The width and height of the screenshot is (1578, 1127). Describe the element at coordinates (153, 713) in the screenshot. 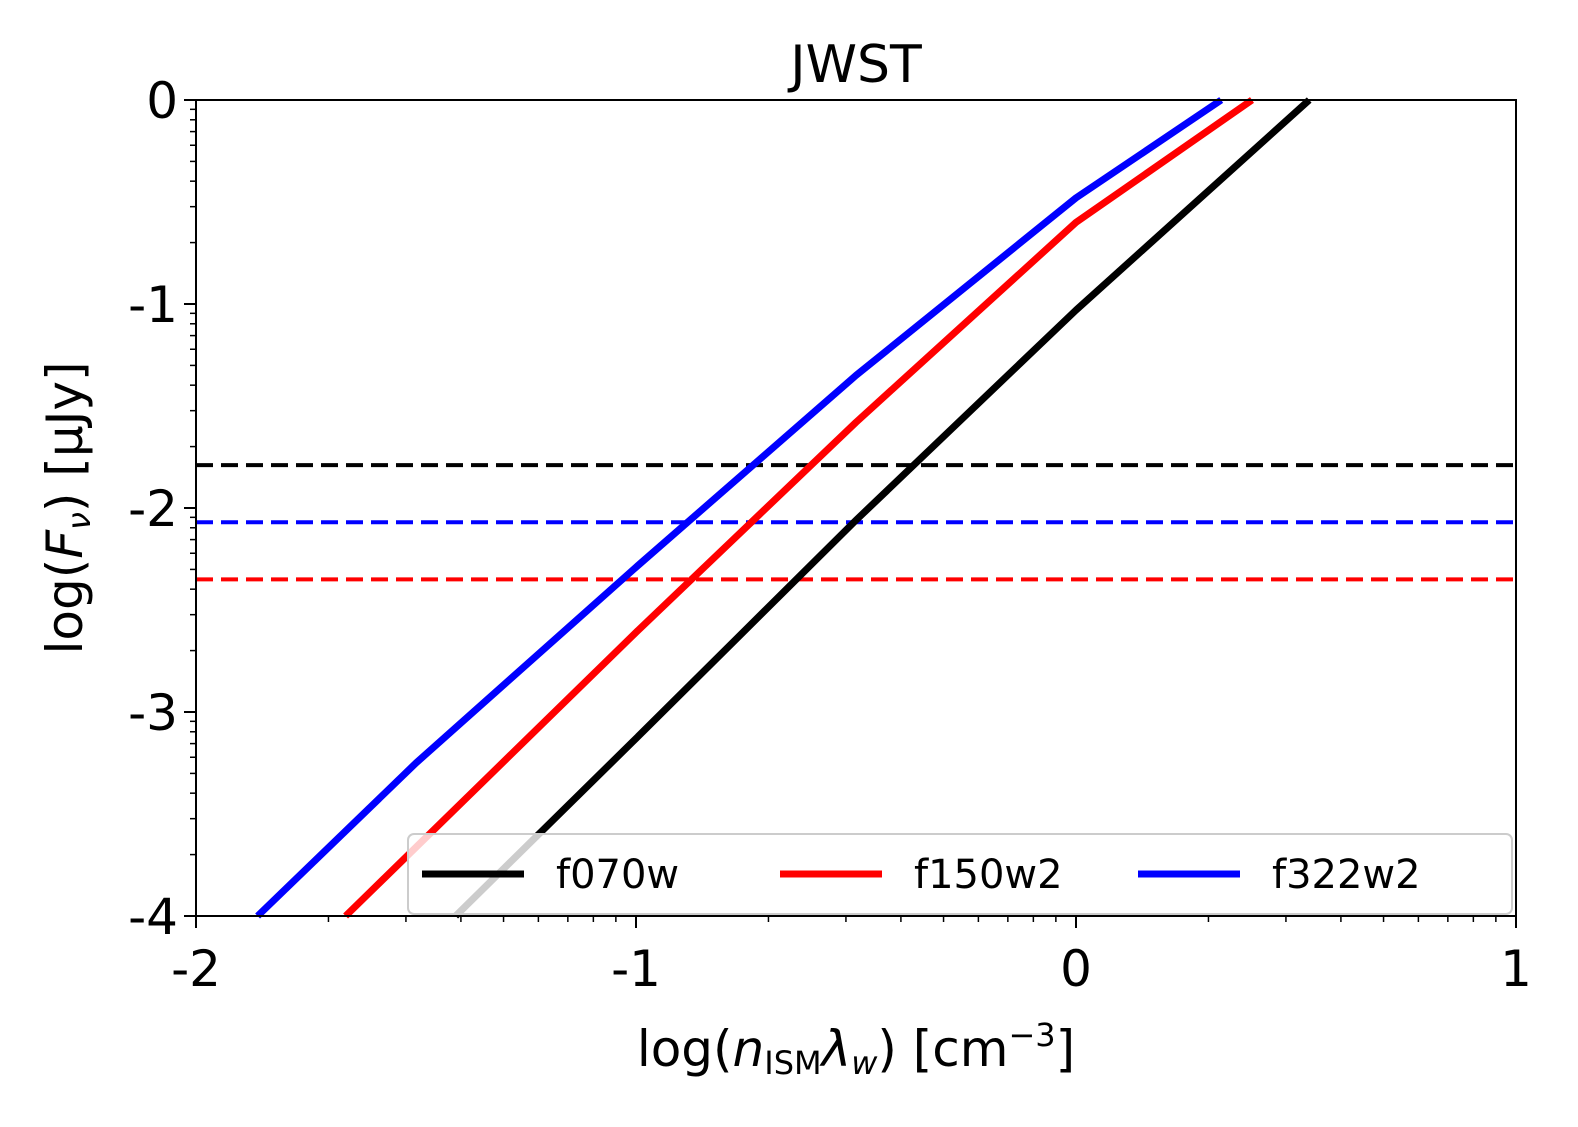

I see `y-tick-label: -3` at that location.